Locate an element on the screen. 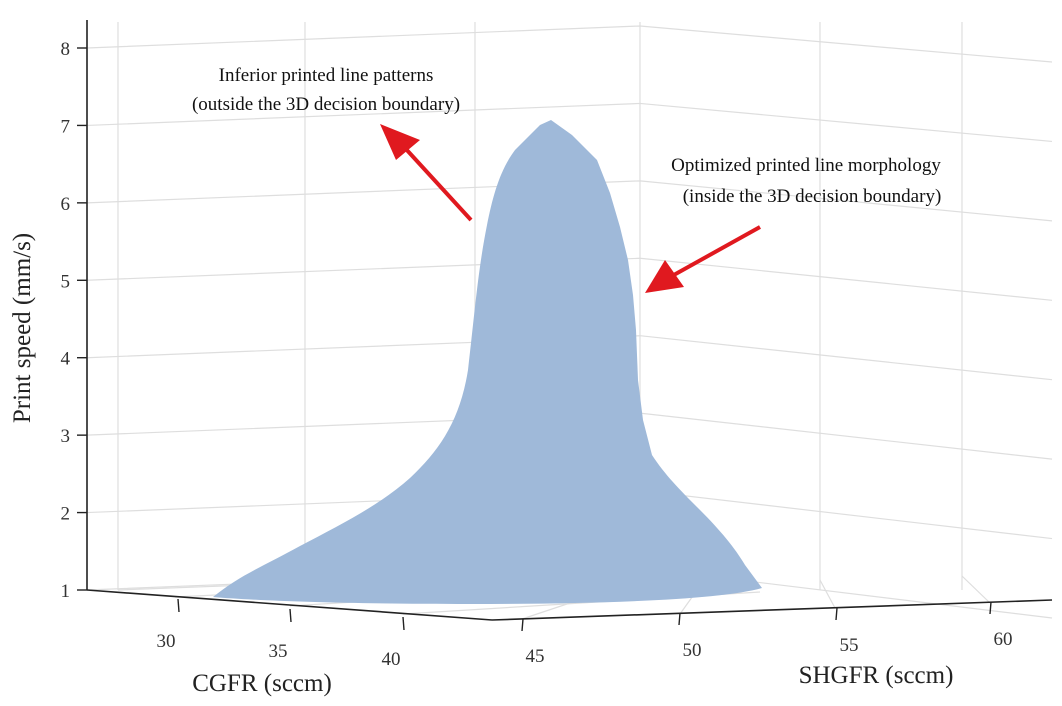  annotation-inside-arrowhead is located at coordinates (664, 276).